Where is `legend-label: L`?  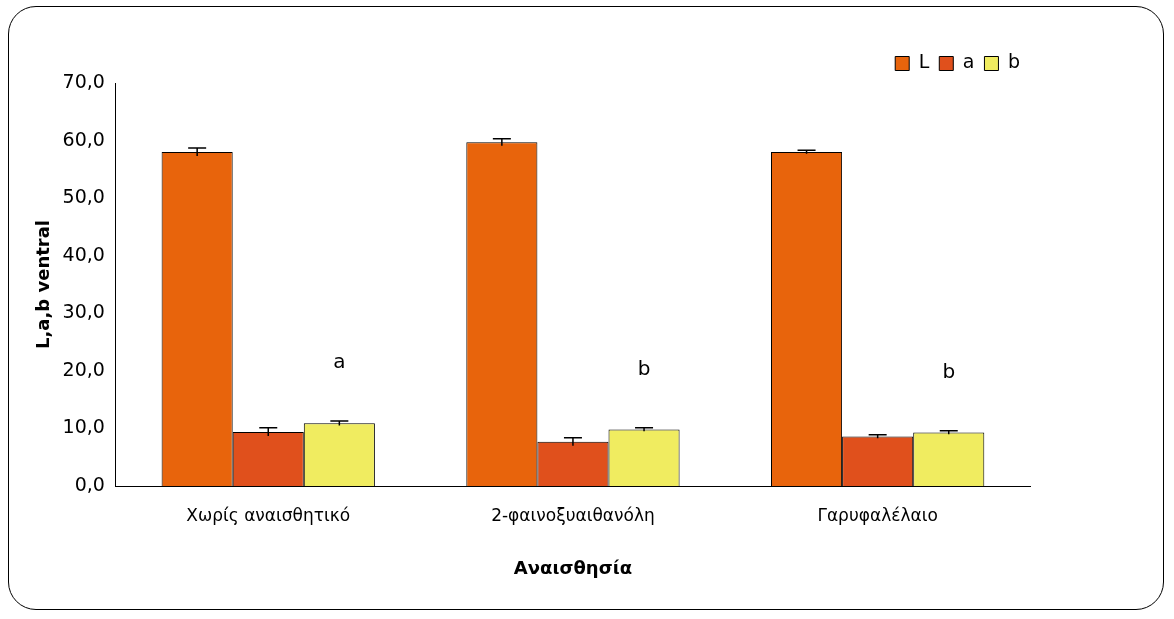
legend-label: L is located at coordinates (924, 61).